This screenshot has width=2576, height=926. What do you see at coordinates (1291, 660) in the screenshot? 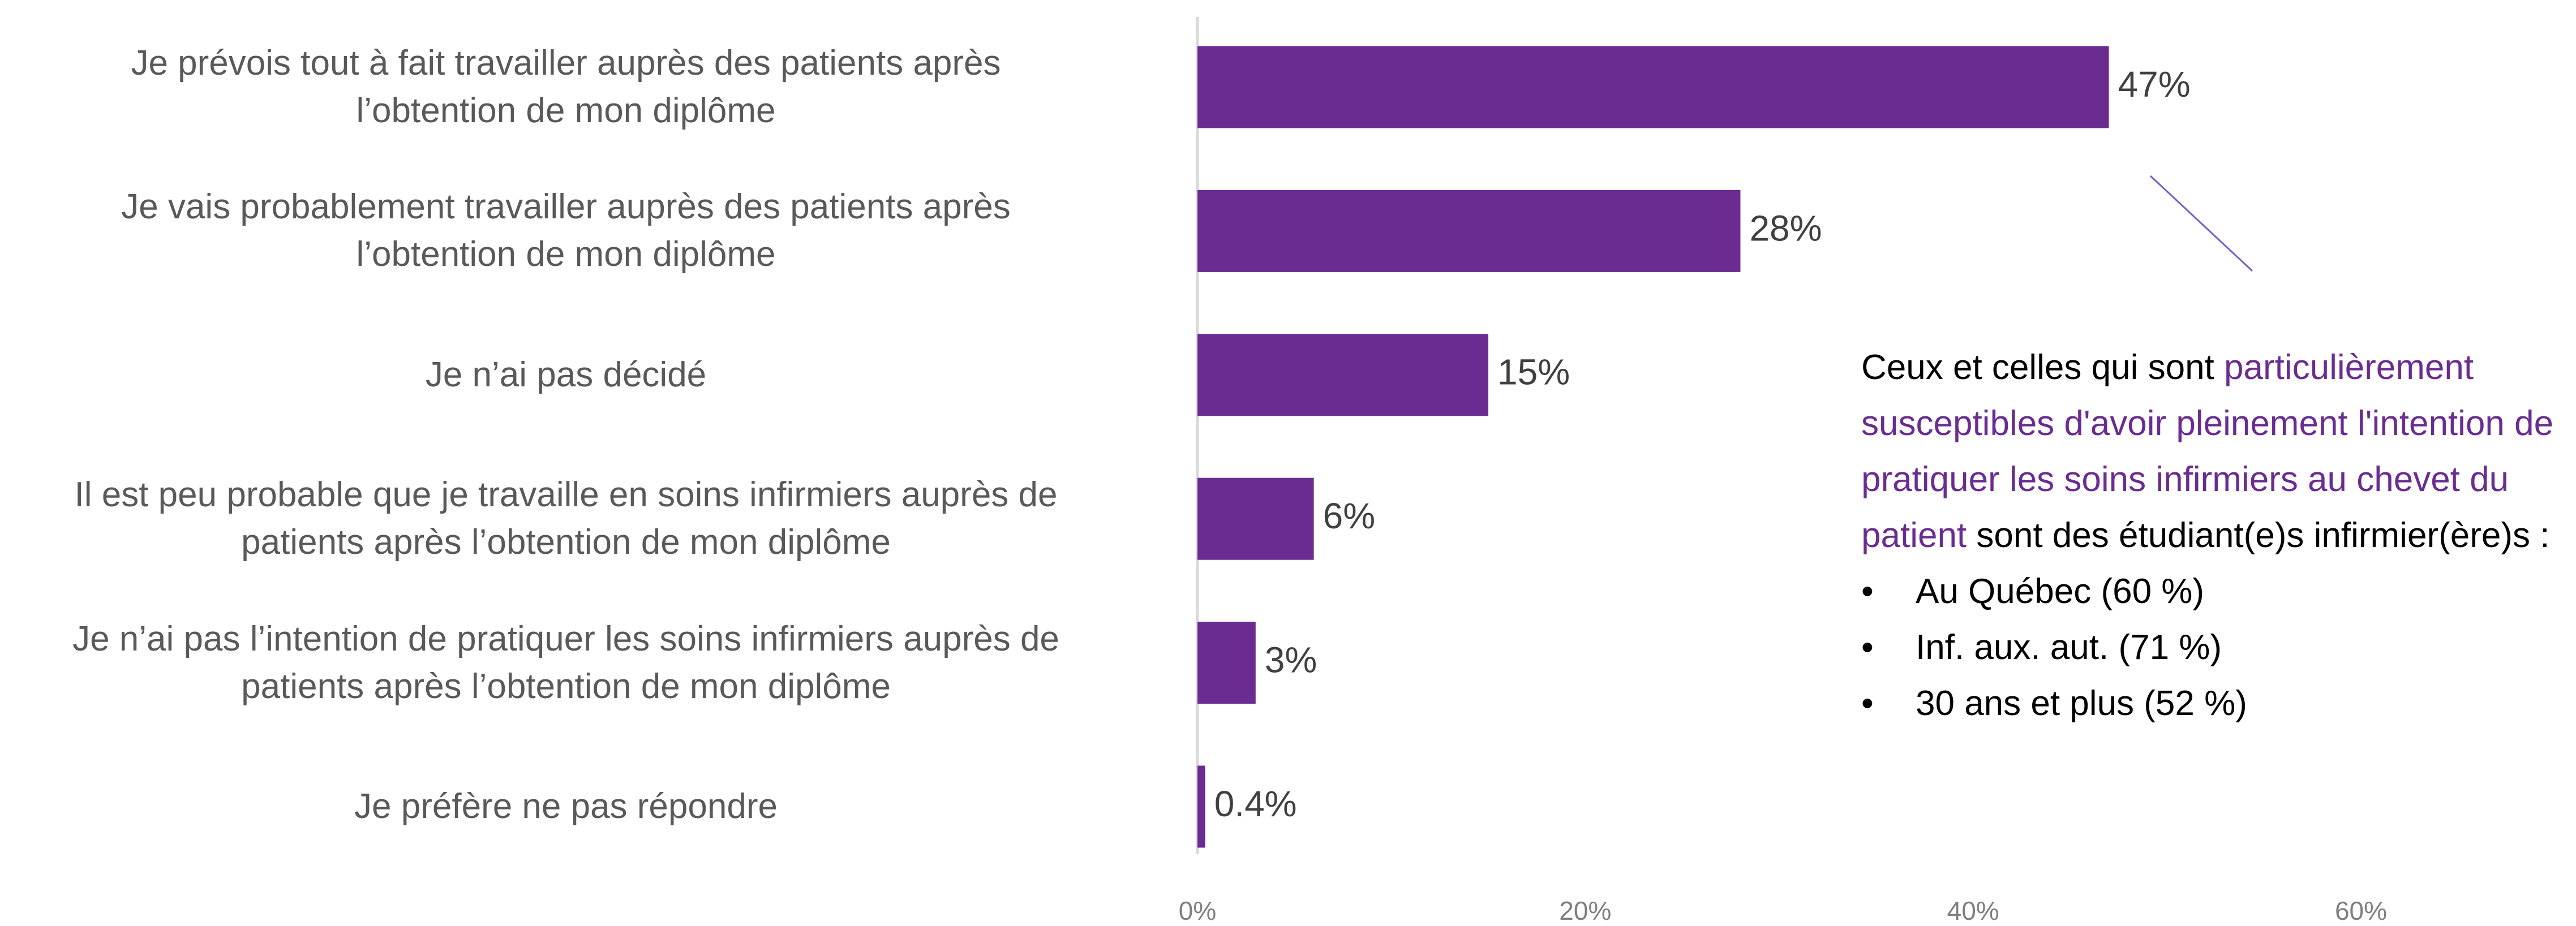
I see `value-label: 3%` at bounding box center [1291, 660].